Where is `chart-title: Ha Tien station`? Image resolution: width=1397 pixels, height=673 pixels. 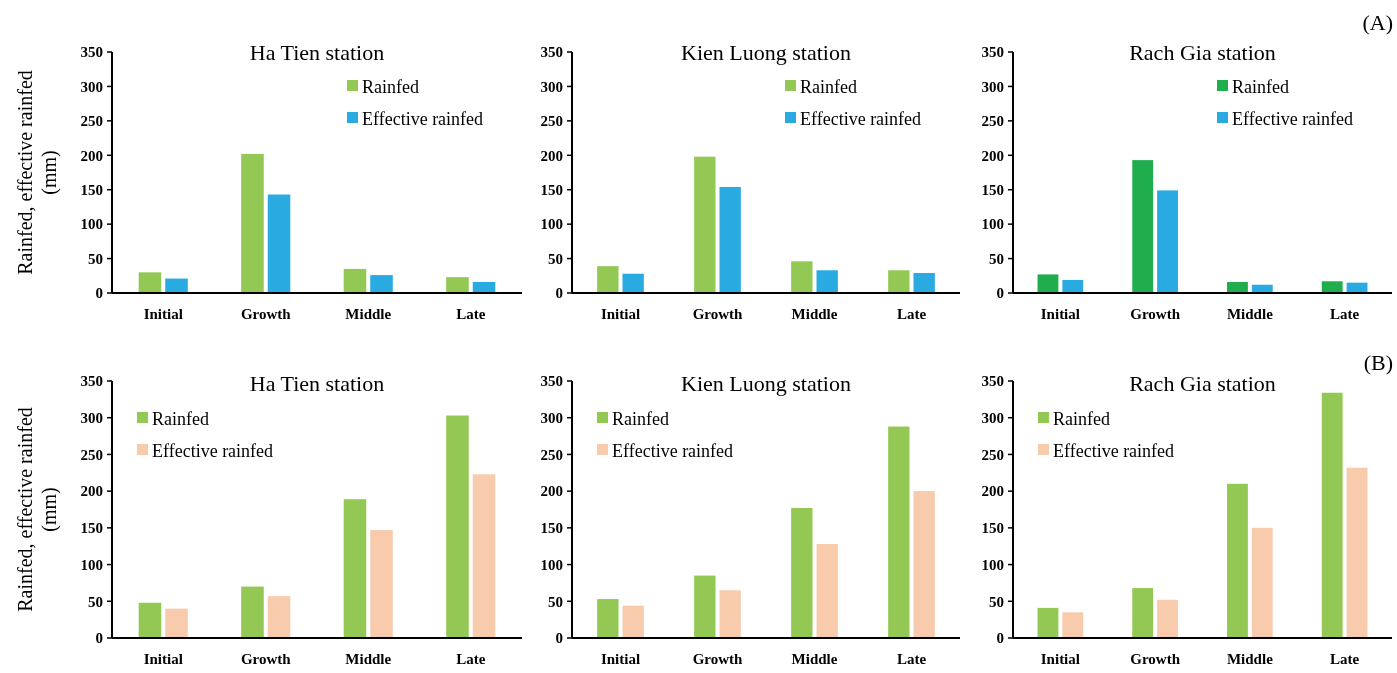 chart-title: Ha Tien station is located at coordinates (317, 52).